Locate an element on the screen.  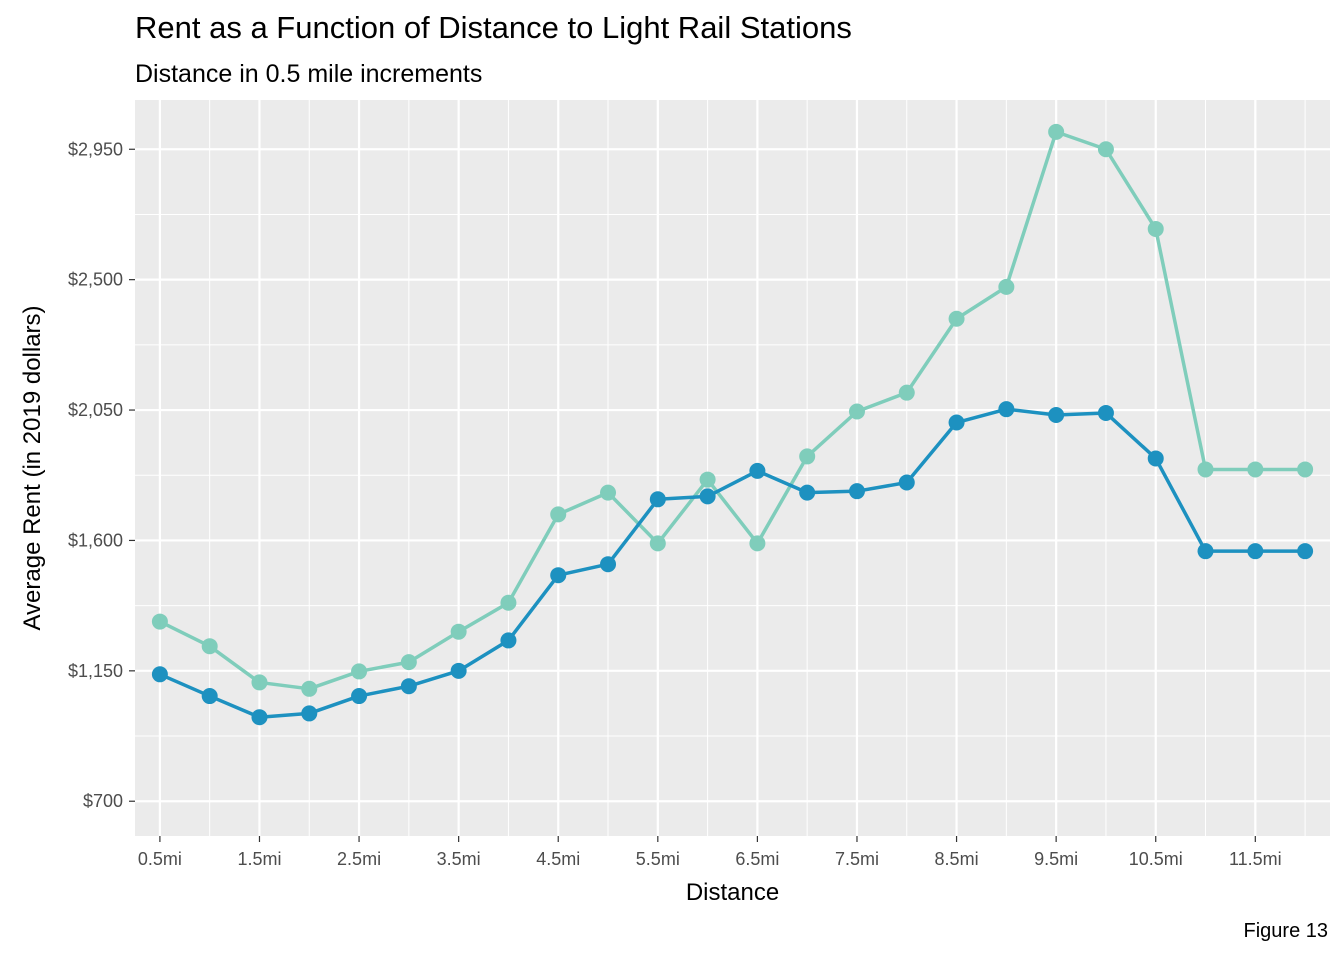
y-tick-label: $2,950 is located at coordinates (95, 149).